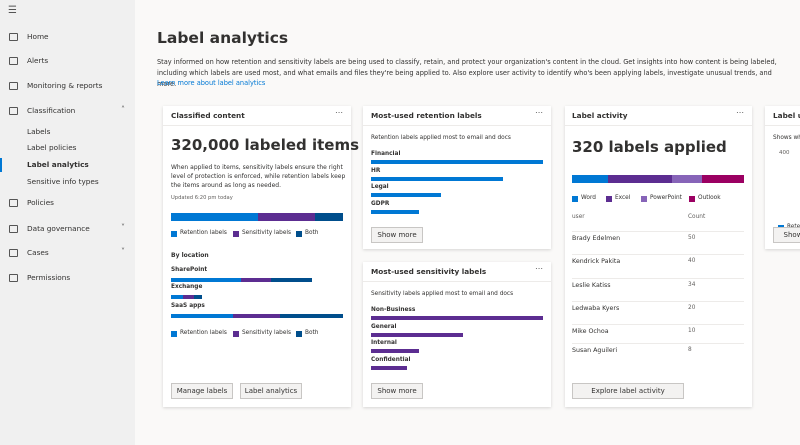 The image size is (800, 445). I want to click on axis-label: 400, so click(784, 153).